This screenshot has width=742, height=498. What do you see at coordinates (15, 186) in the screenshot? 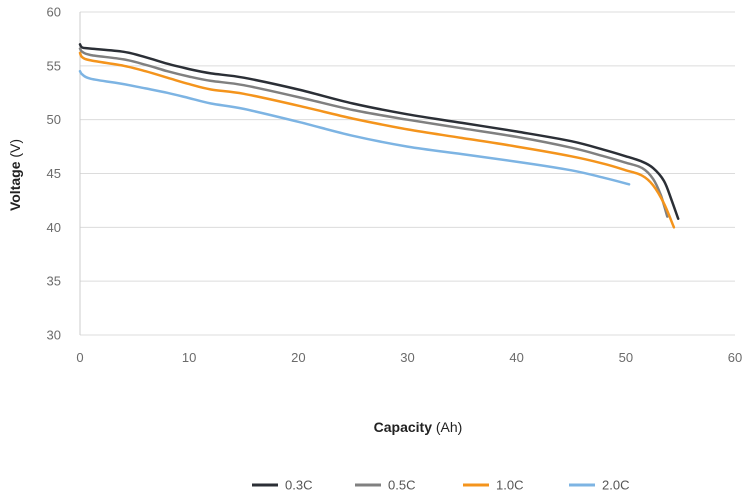
I see `y-axis-title-label: Voltage` at bounding box center [15, 186].